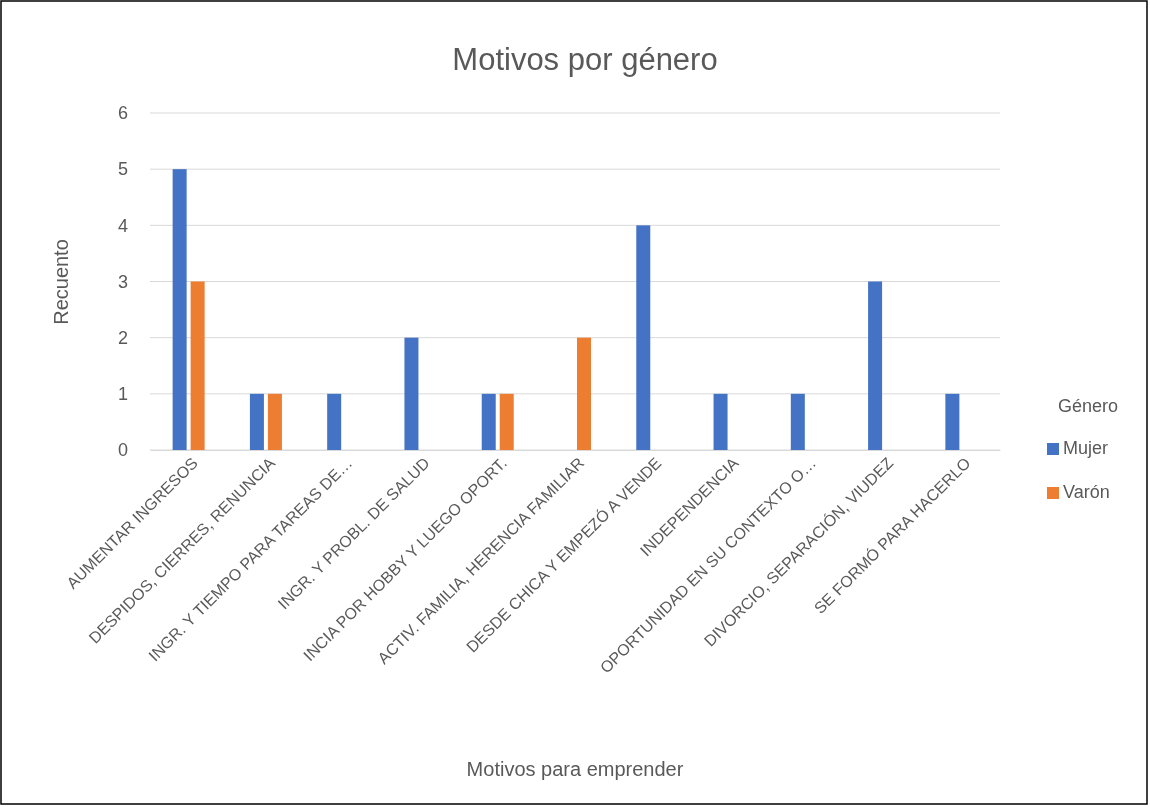 The image size is (1150, 807). I want to click on chart-title: Motivos por género, so click(585, 59).